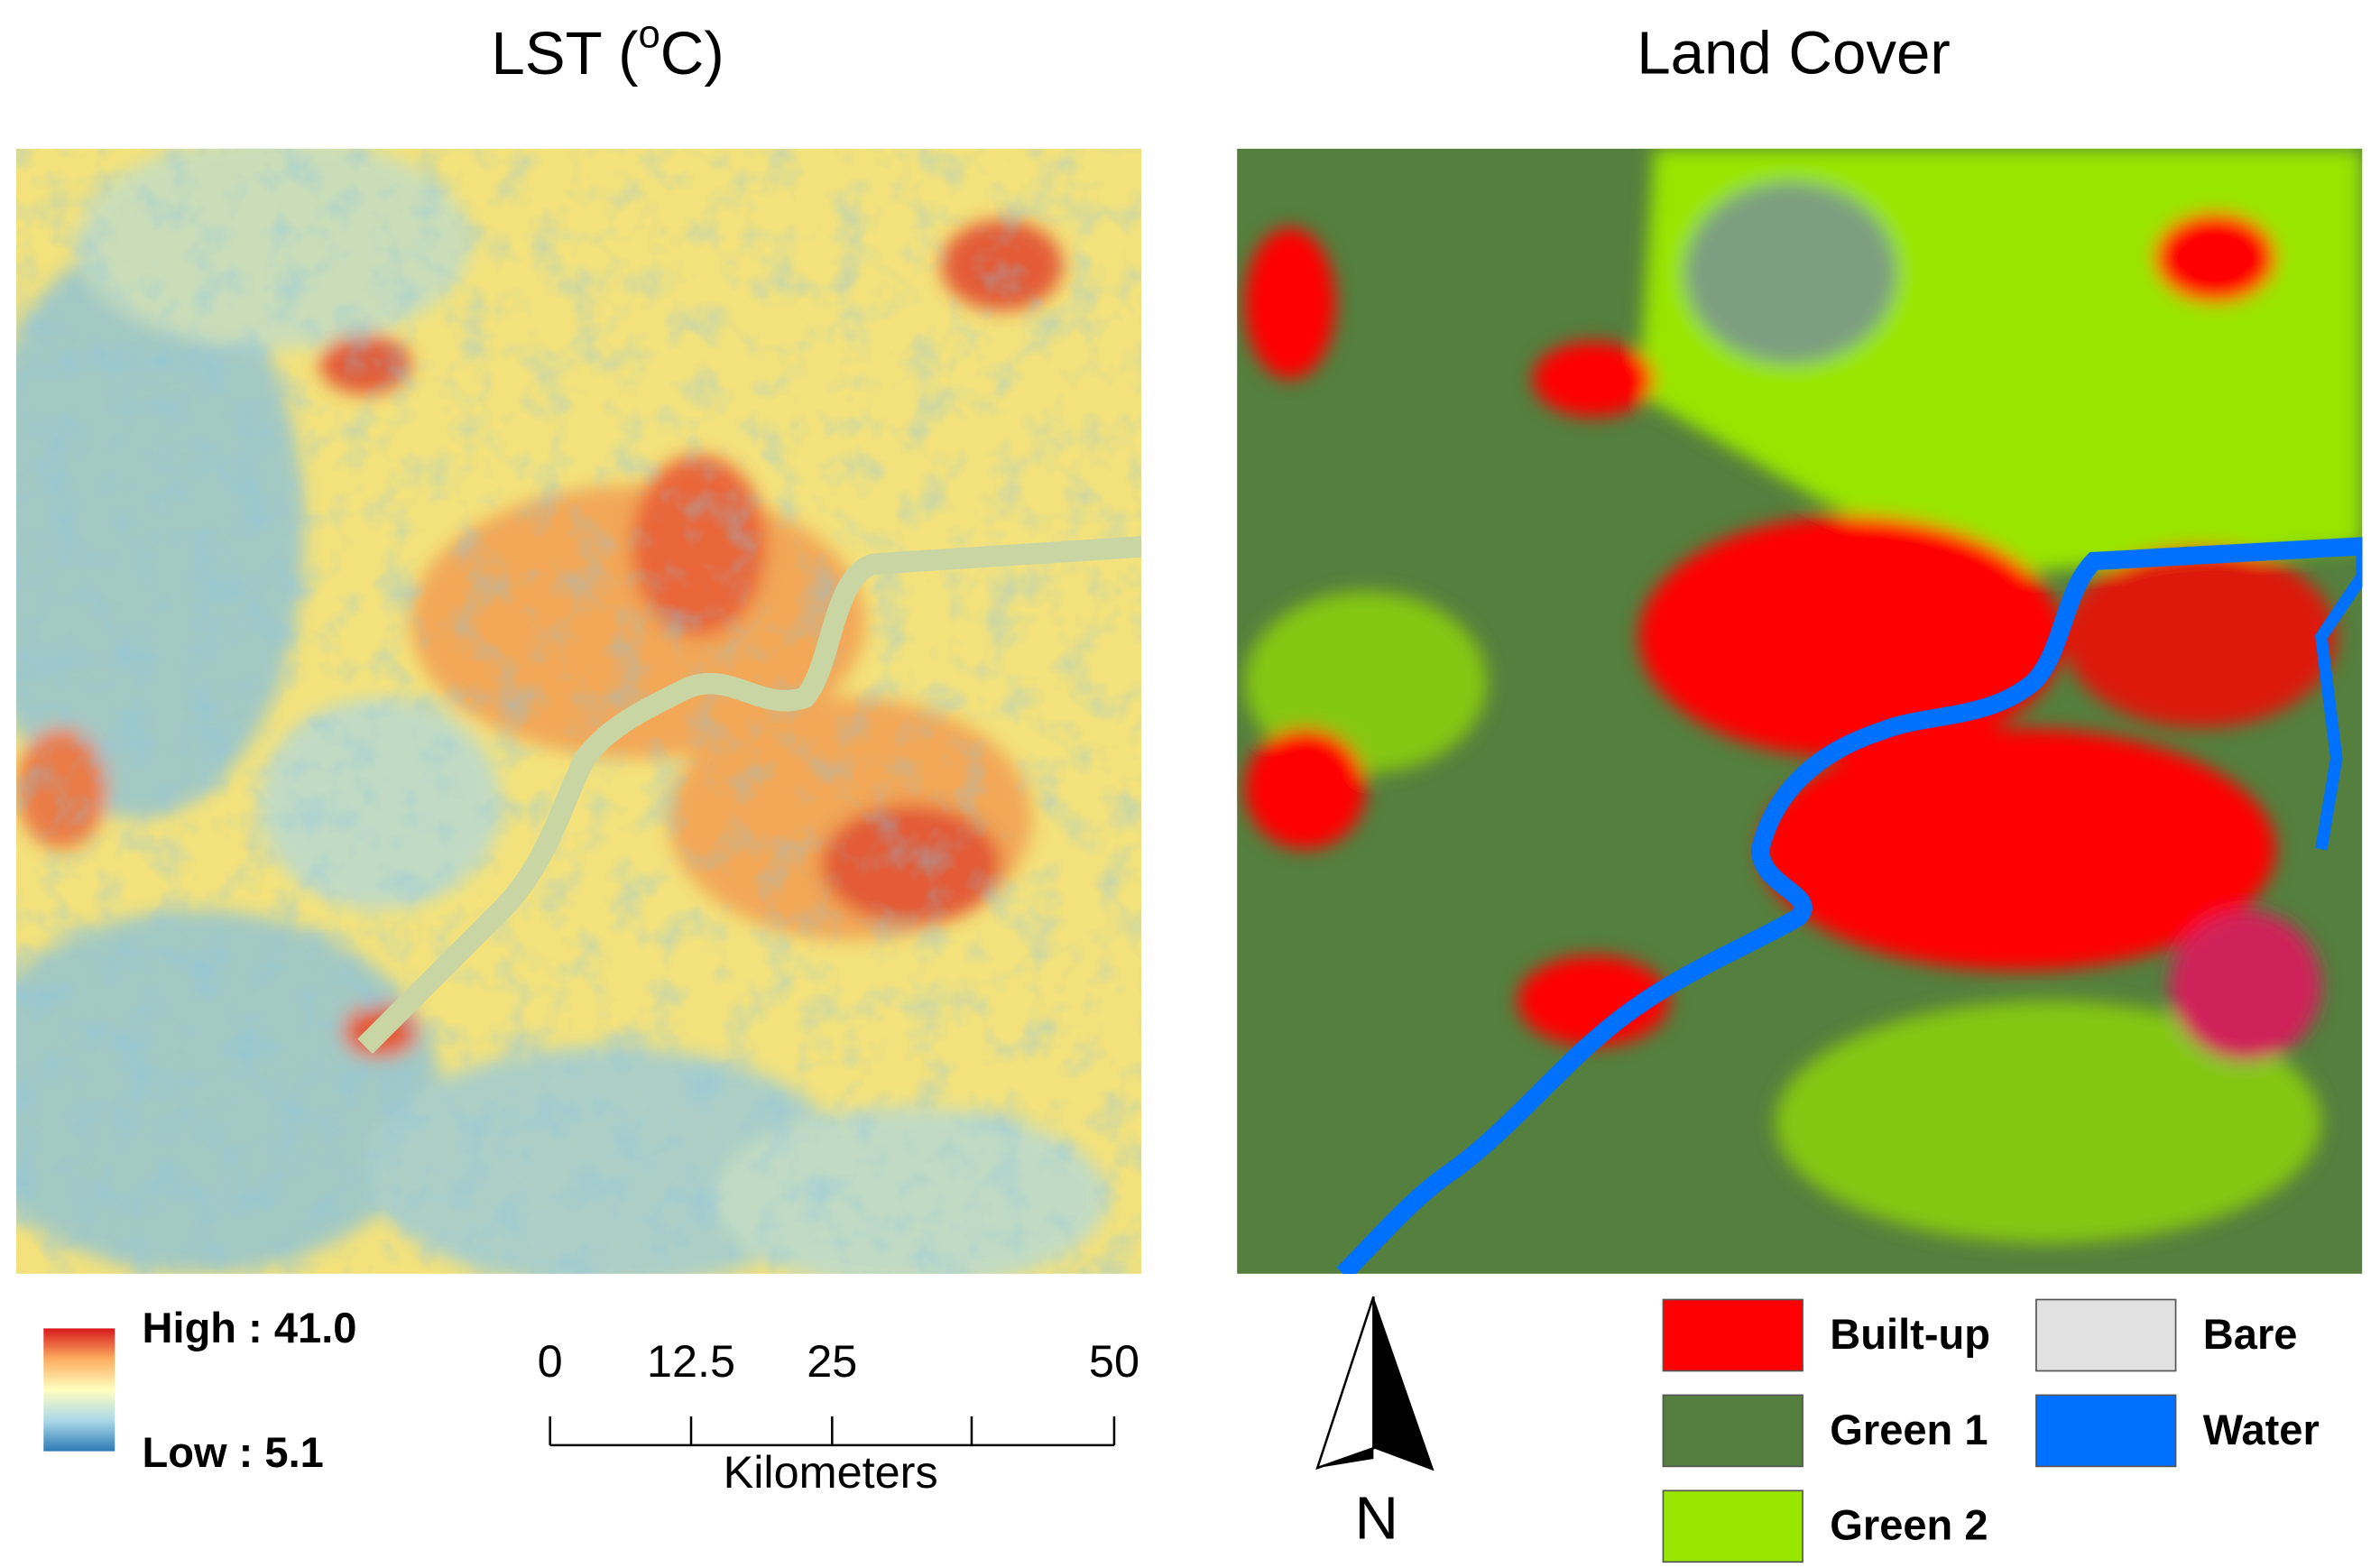  I want to click on scale-unit: Kilometers, so click(831, 1472).